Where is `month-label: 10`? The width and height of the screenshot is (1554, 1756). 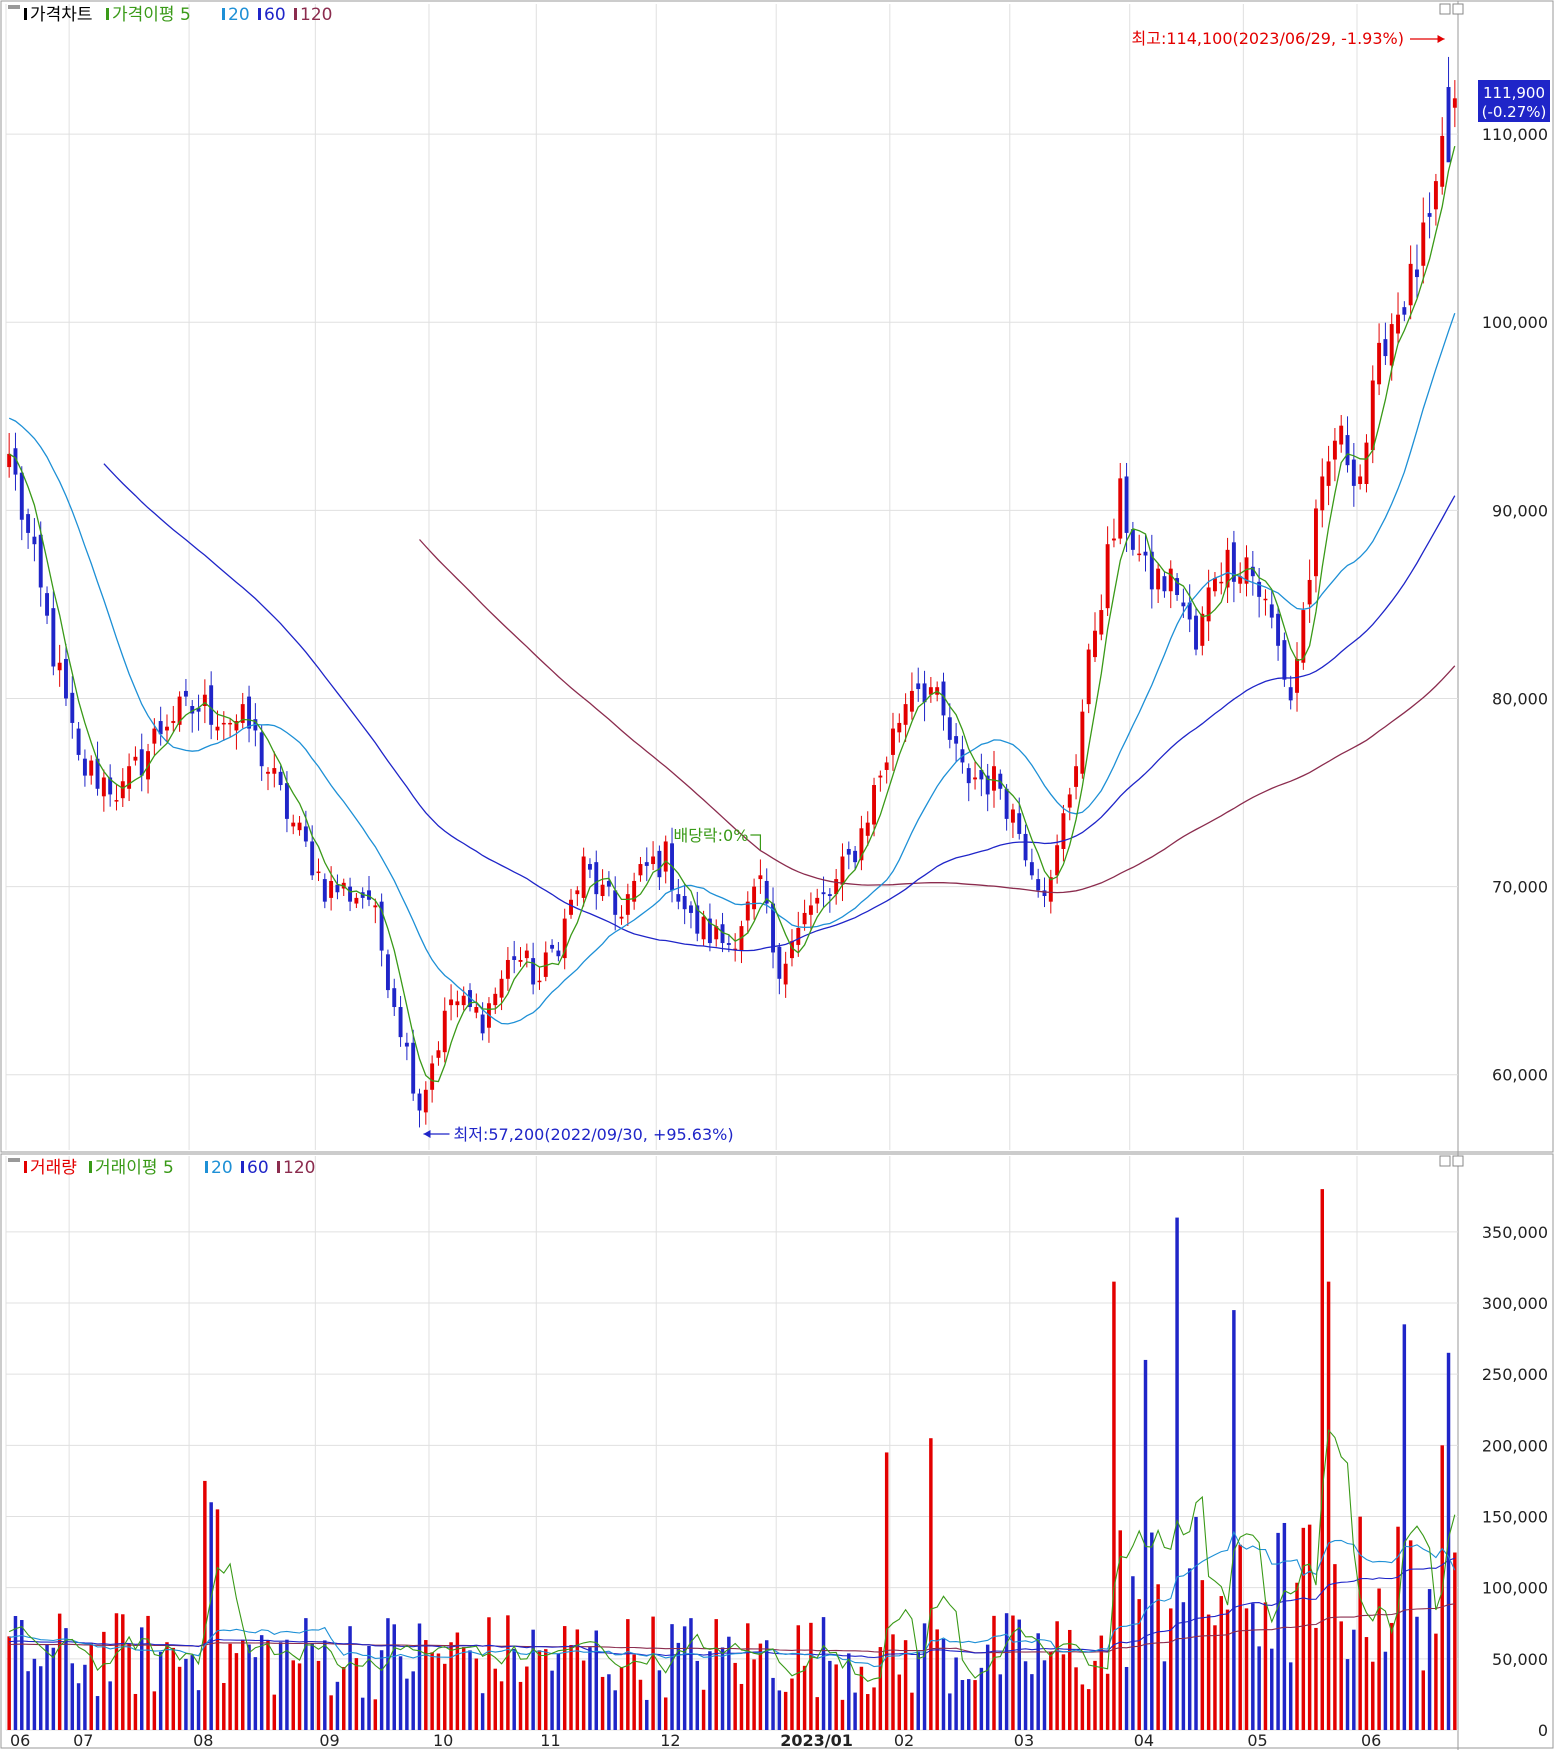
month-label: 10 is located at coordinates (443, 1740).